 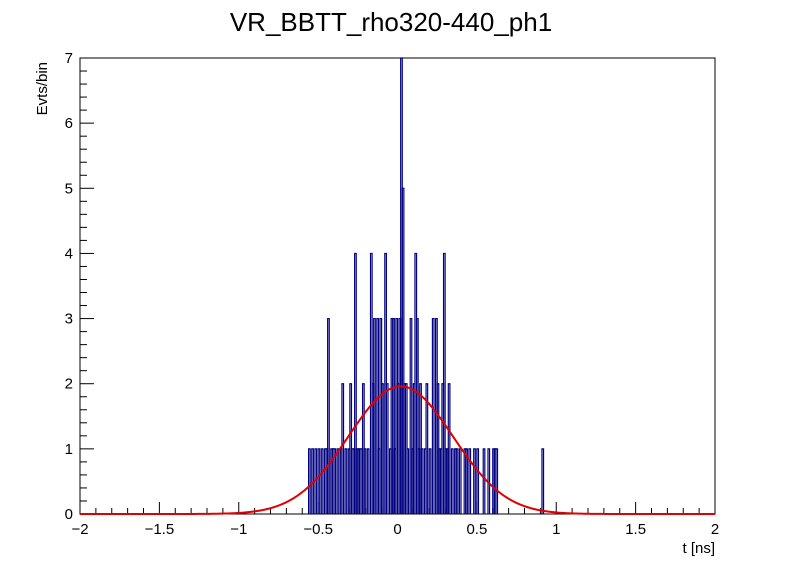 What do you see at coordinates (69, 449) in the screenshot?
I see `y-tick-label: 1` at bounding box center [69, 449].